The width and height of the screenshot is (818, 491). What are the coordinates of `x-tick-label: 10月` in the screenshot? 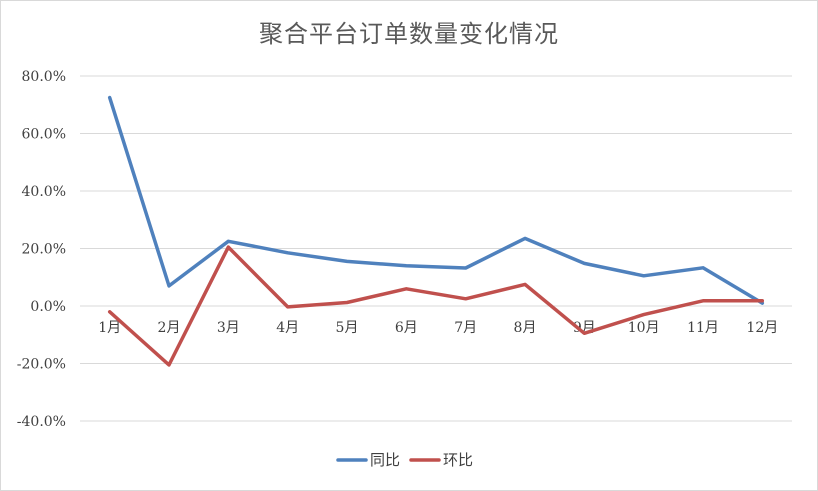 It's located at (644, 328).